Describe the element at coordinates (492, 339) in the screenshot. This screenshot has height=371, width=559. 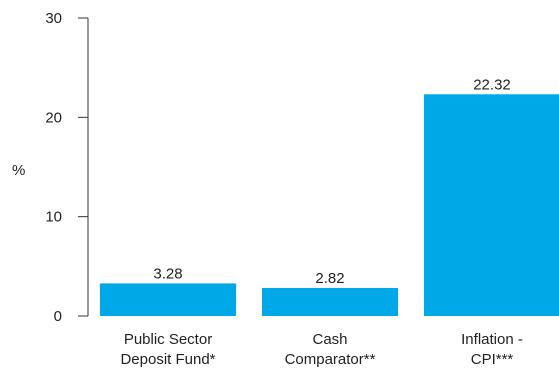
I see `x-category-label: Inflation -` at that location.